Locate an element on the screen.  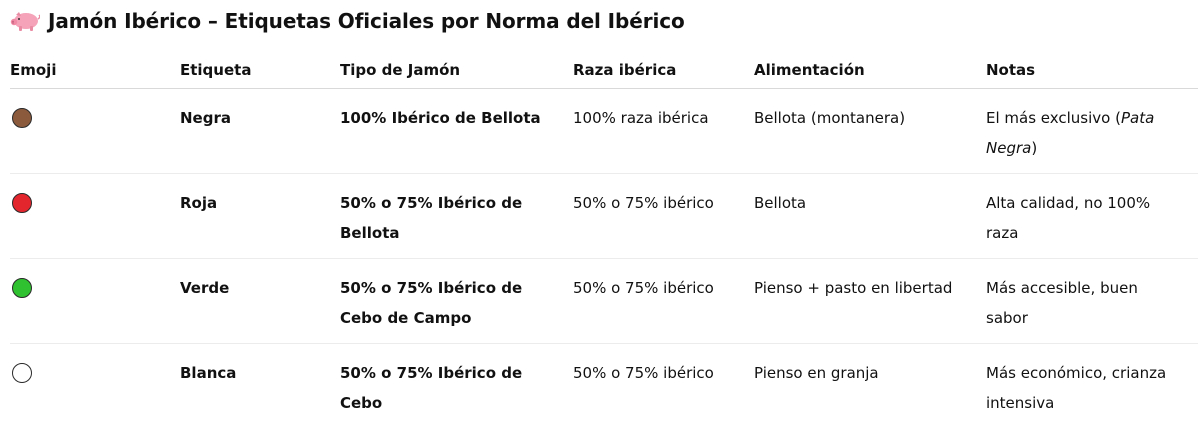
type-cell: 50% o 75% Ibérico de Cebo de Campo is located at coordinates (456, 301).